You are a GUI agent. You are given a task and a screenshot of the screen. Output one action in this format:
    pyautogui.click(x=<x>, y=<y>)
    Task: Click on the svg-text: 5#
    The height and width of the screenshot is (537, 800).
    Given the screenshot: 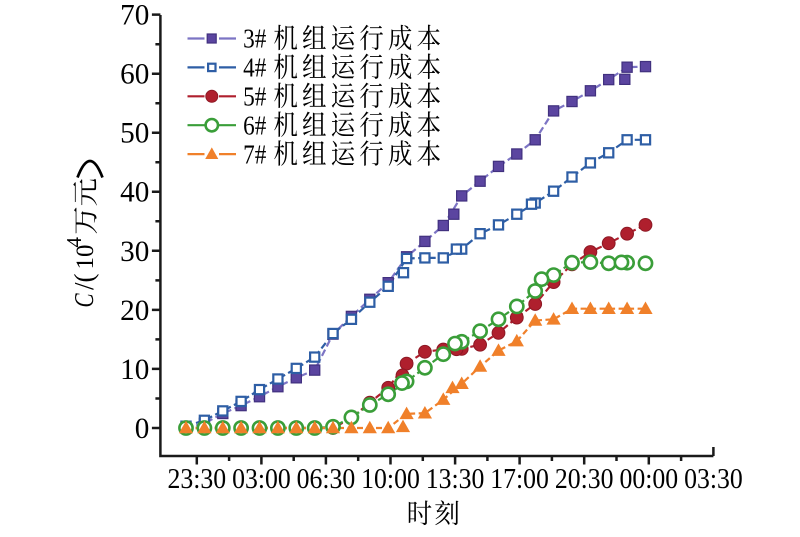 What is the action you would take?
    pyautogui.click(x=255, y=97)
    